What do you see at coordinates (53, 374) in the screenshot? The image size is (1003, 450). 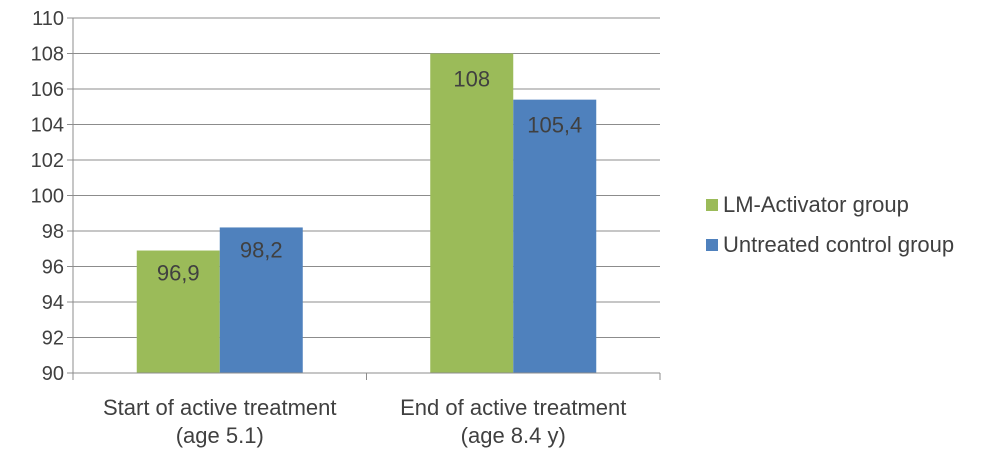 I see `y-tick-label: 90` at bounding box center [53, 374].